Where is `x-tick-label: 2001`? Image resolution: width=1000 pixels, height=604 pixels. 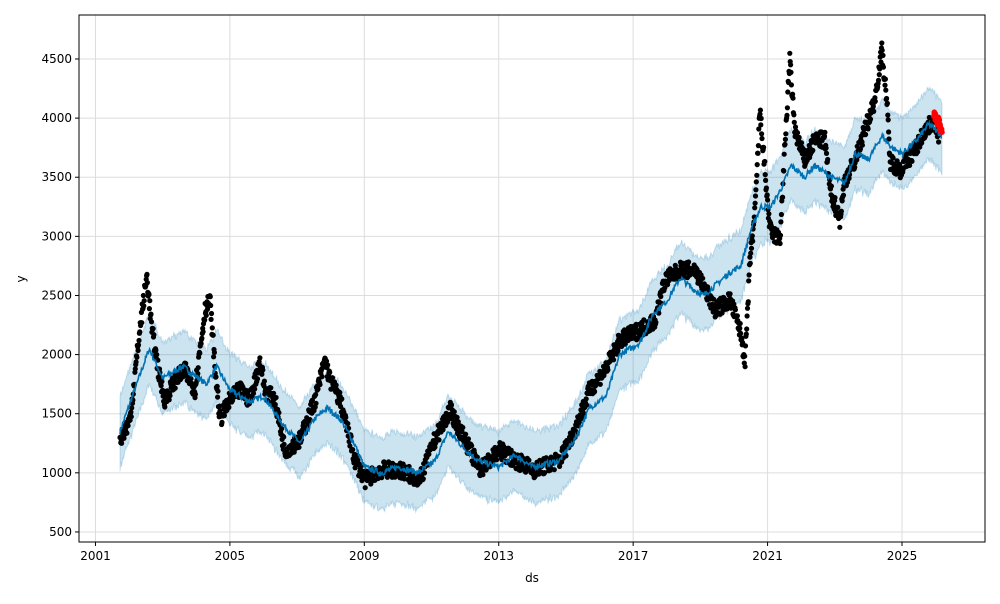 x-tick-label: 2001 is located at coordinates (95, 556).